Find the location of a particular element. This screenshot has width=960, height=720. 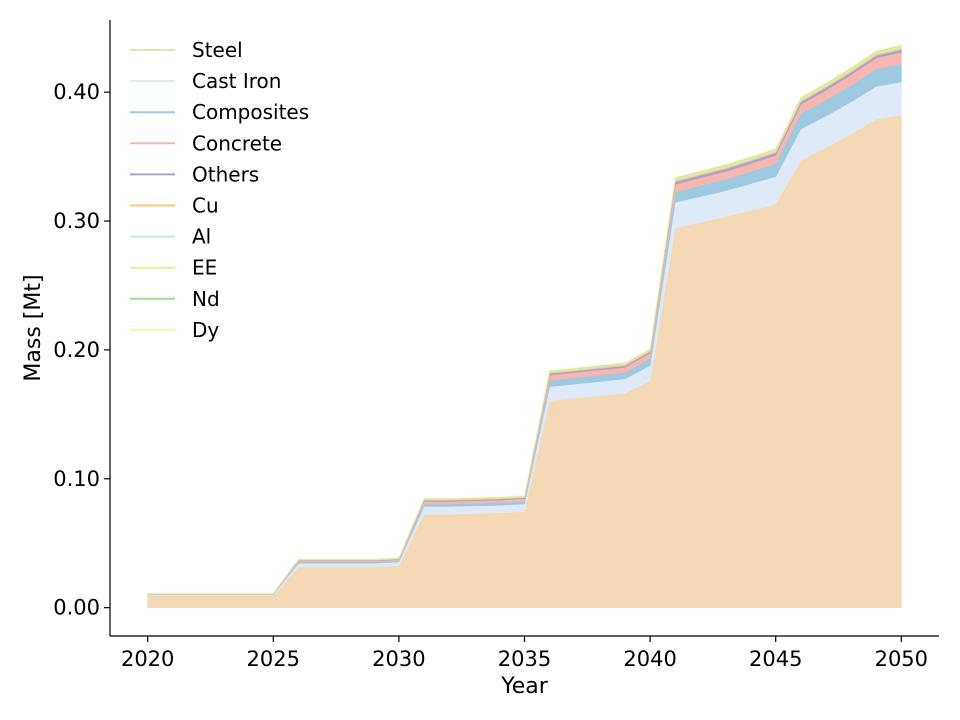

legend-label: Cu is located at coordinates (205, 206).